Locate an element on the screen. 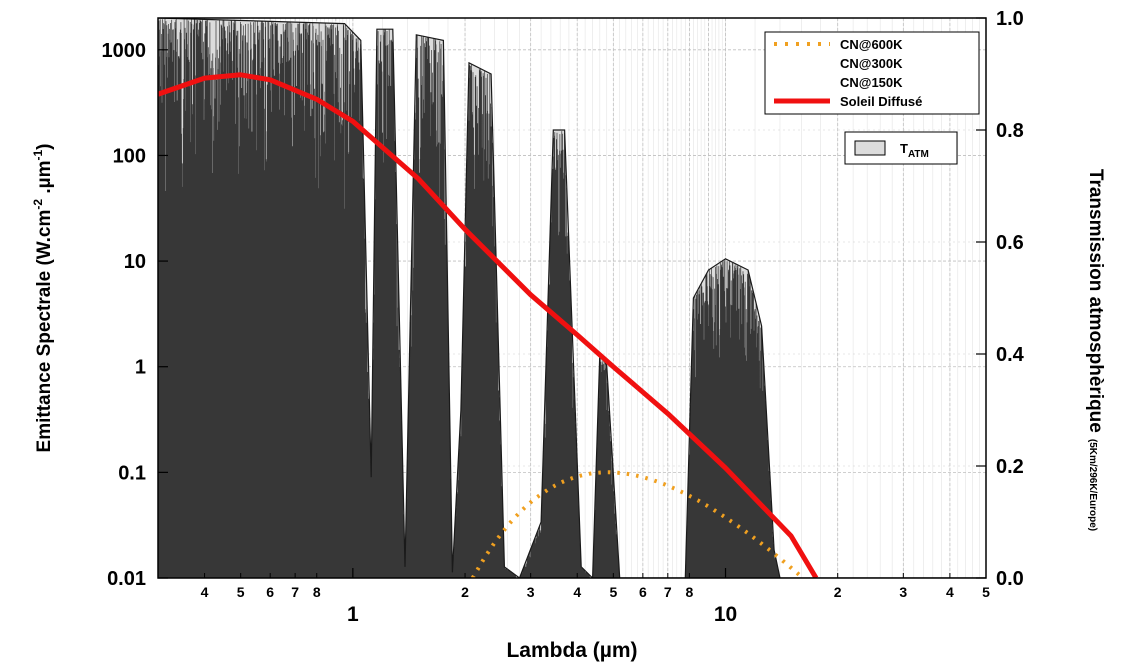 This screenshot has width=1122, height=666. legend-swatch-tatm is located at coordinates (870, 148).